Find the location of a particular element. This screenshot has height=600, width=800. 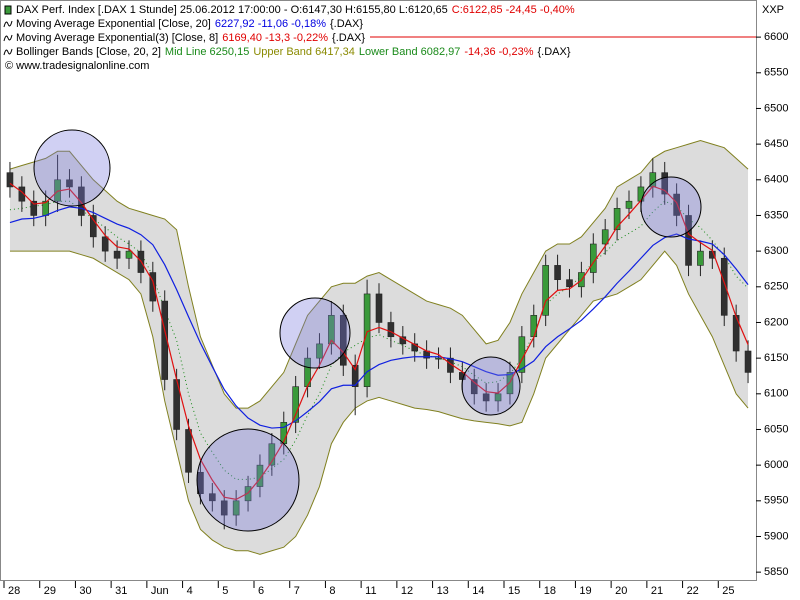

y-tick-label: 6500 is located at coordinates (776, 108).